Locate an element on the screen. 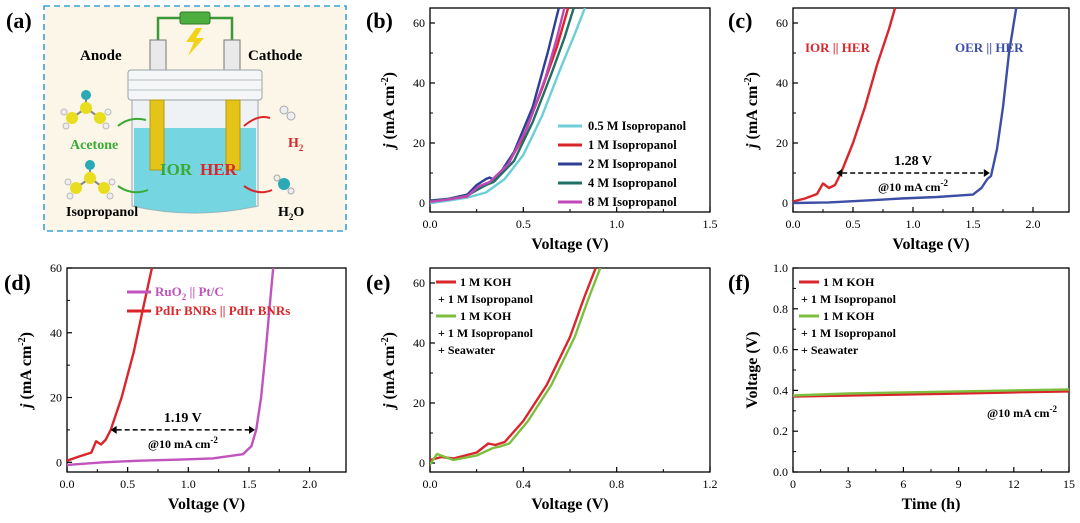 This screenshot has width=1080, height=523. isopropanol-molecule-icon is located at coordinates (90, 180).